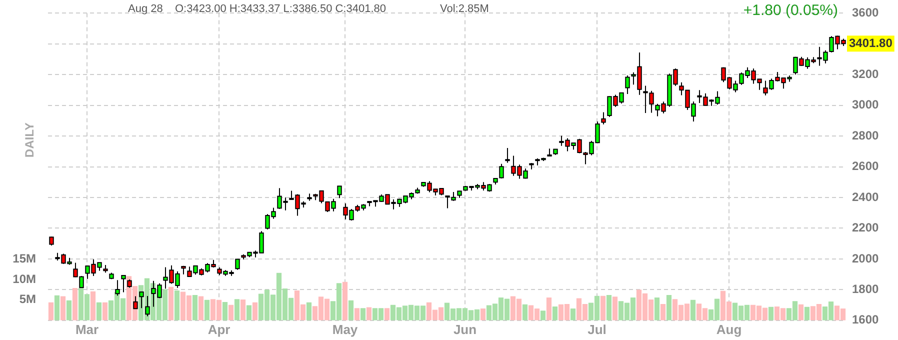 This screenshot has width=898, height=340. Describe the element at coordinates (464, 9) in the screenshot. I see `annotation: Vol:2.85M` at that location.